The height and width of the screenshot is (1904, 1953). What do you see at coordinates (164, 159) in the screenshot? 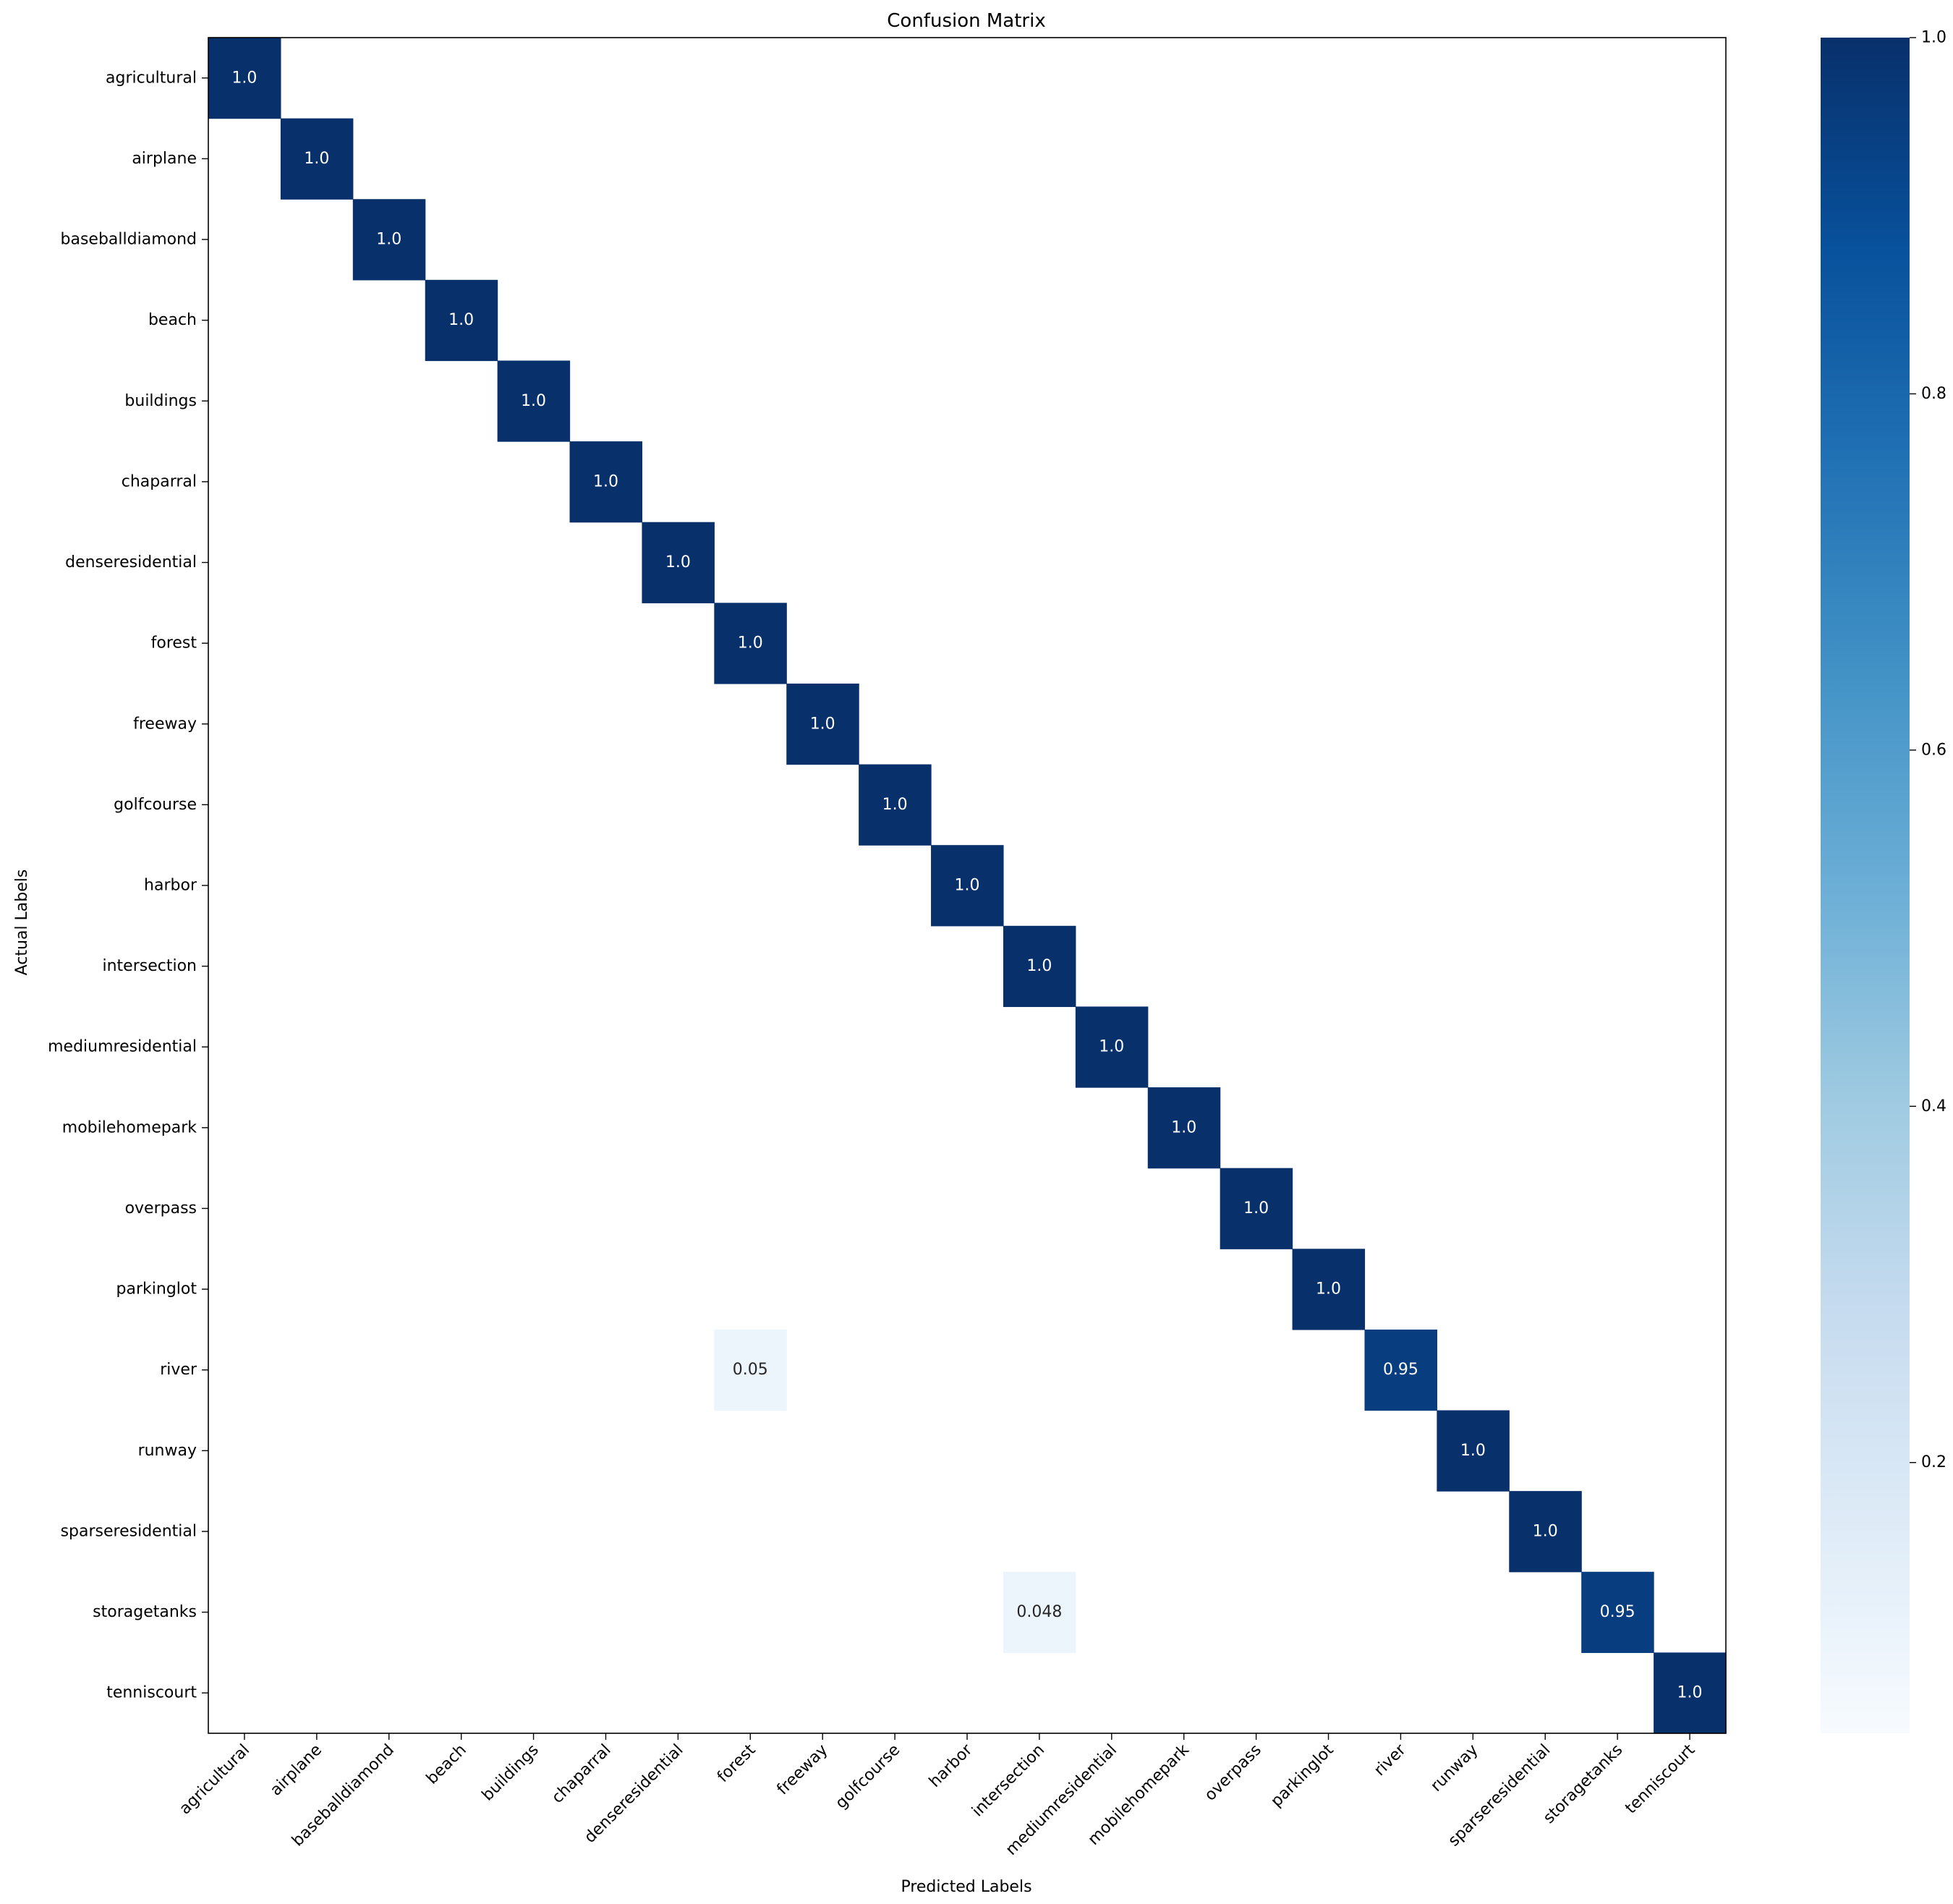
I see `y-tick-label: airplane` at bounding box center [164, 159].